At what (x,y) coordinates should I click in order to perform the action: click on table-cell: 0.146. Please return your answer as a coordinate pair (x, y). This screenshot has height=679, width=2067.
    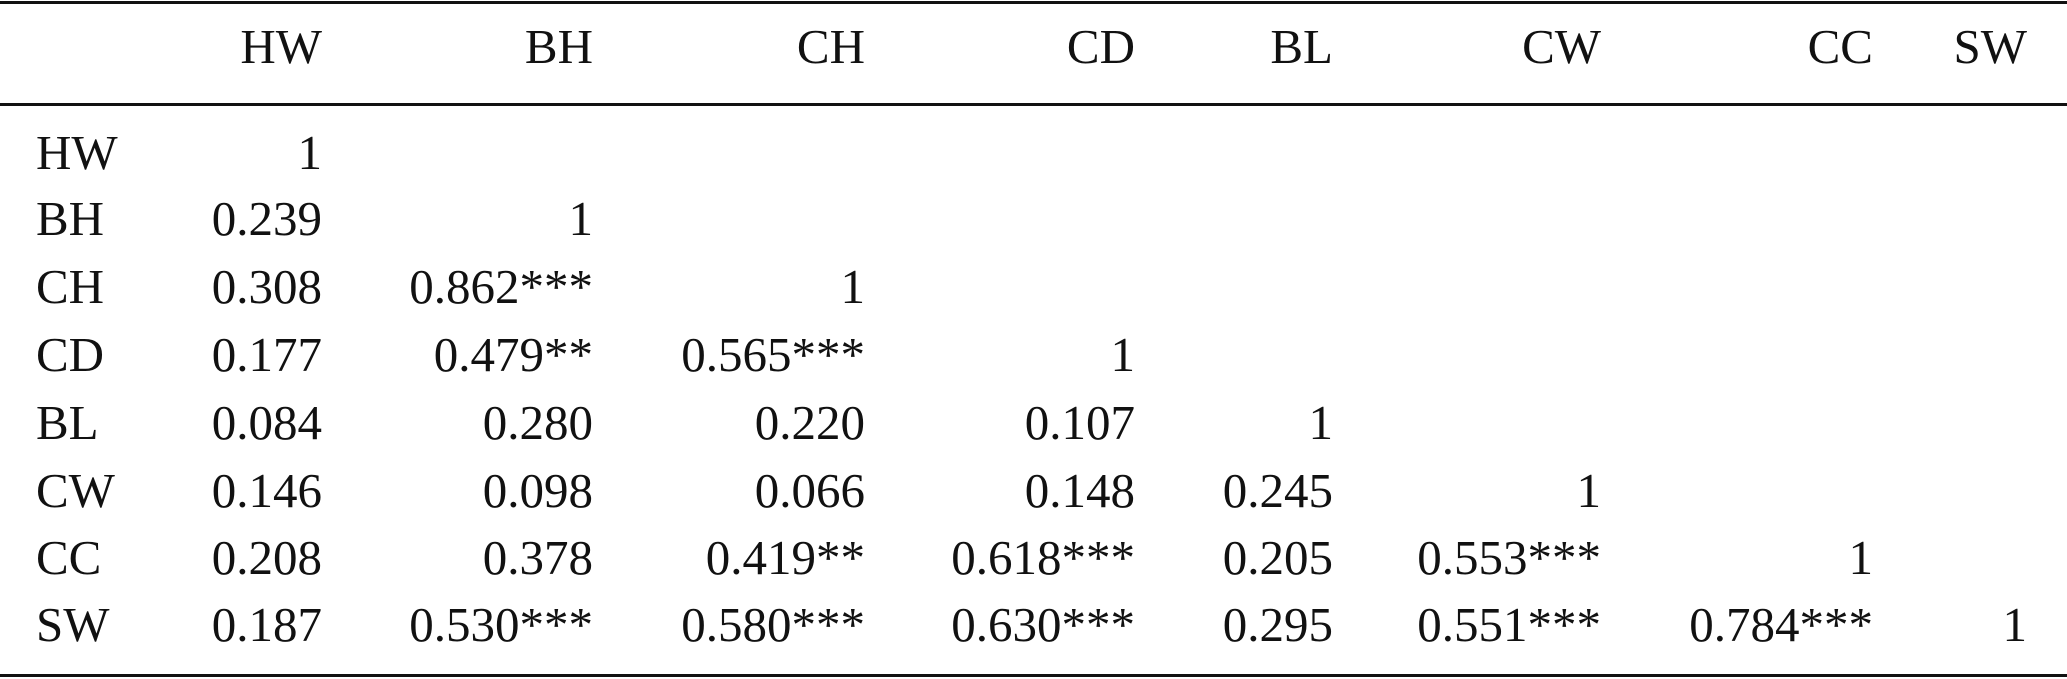
    Looking at the image, I should click on (266, 490).